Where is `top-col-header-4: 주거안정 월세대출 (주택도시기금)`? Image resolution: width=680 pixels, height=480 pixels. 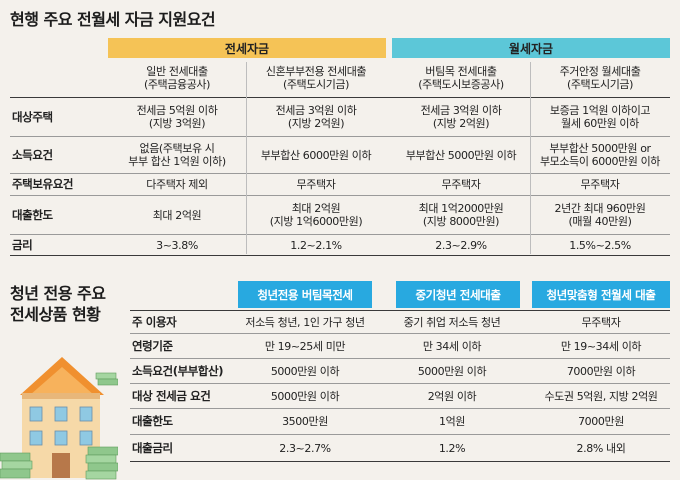 top-col-header-4: 주거안정 월세대출 (주택도시기금) is located at coordinates (600, 78).